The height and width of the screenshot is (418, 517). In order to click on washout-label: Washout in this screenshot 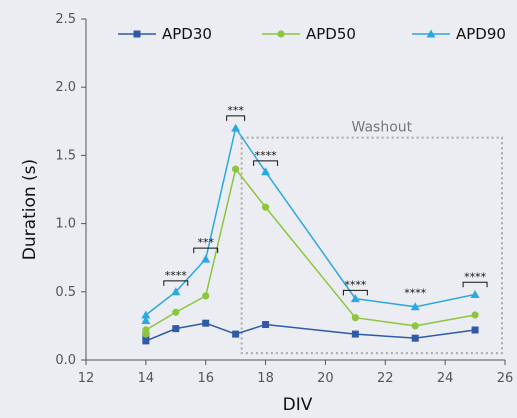, I will do `click(382, 128)`.